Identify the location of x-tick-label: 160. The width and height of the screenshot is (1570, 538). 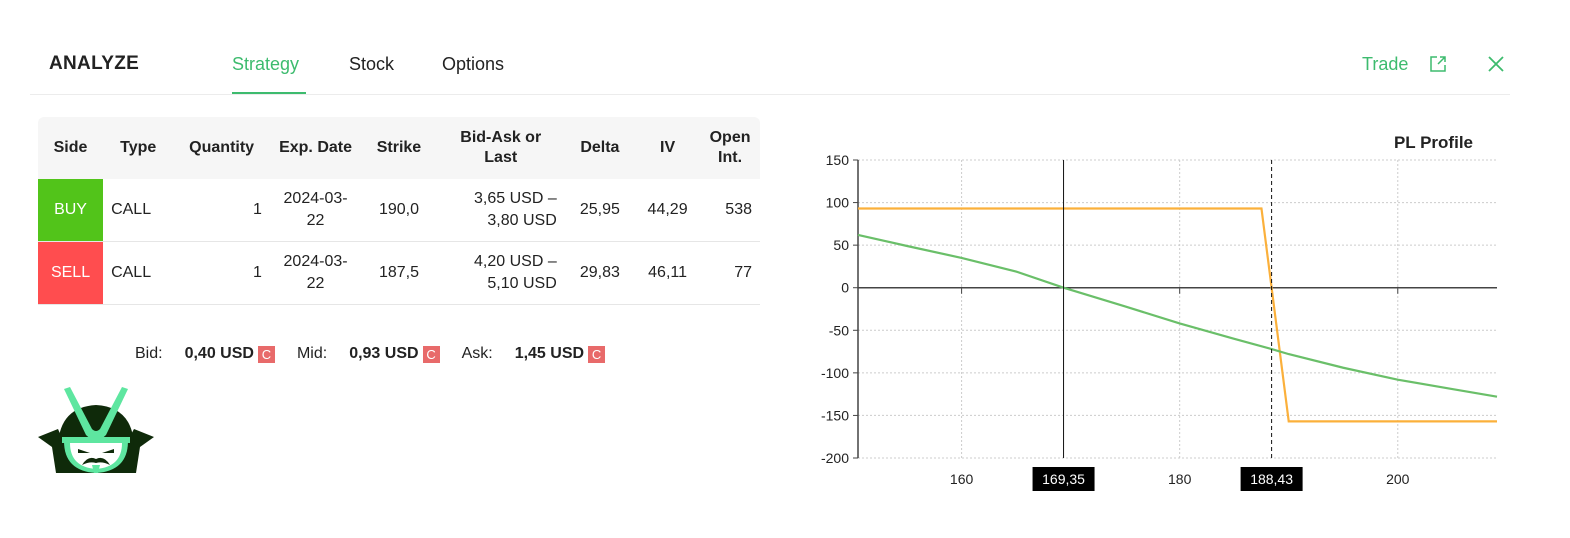
(962, 479).